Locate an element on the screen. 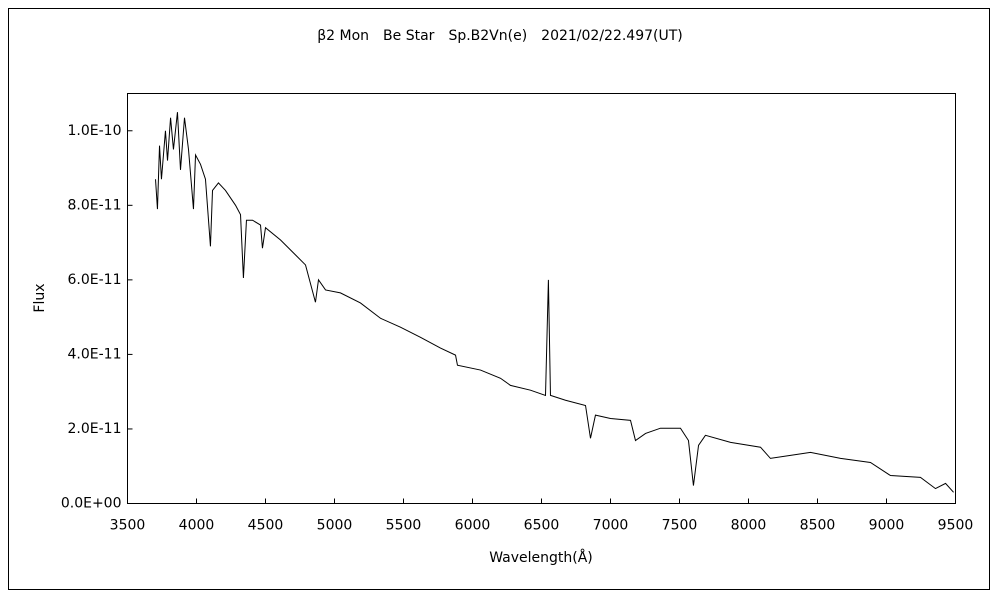 The height and width of the screenshot is (600, 1000). x-tick-label: 5500 is located at coordinates (404, 526).